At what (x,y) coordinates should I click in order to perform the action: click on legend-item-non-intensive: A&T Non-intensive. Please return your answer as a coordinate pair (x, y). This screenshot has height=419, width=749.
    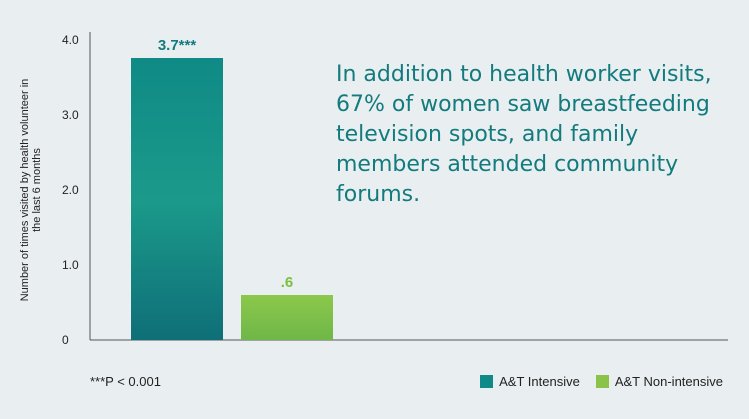
    Looking at the image, I should click on (659, 381).